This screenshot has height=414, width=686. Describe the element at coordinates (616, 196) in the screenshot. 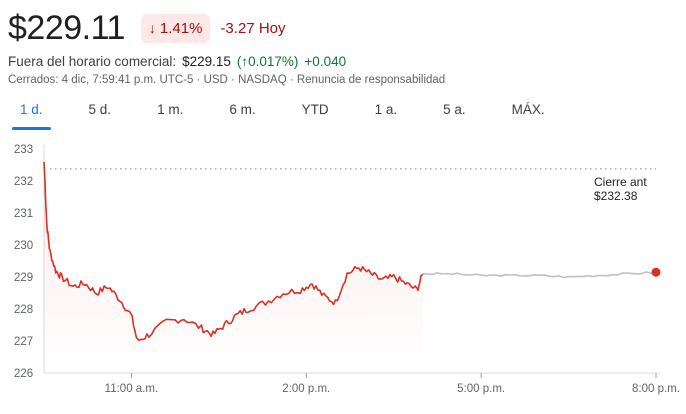

I see `previous-close-value: $232.38` at that location.